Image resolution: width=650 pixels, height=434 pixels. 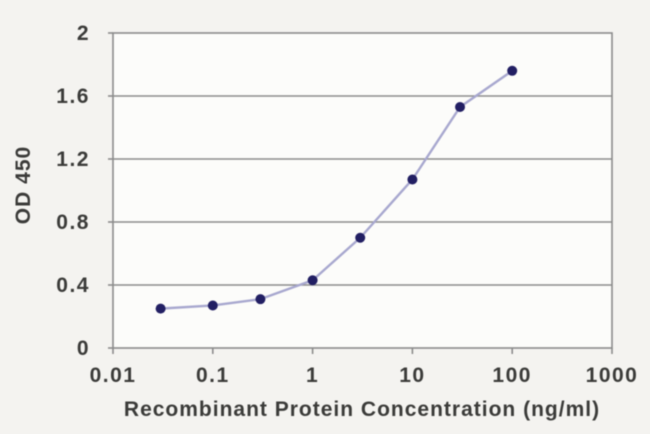 I want to click on y-tick-label: 0.8, so click(x=73, y=222).